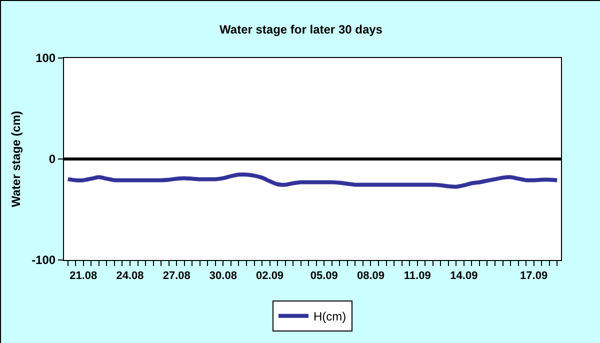 This screenshot has width=600, height=343. Describe the element at coordinates (534, 276) in the screenshot. I see `x-tick-label: 17.09` at that location.